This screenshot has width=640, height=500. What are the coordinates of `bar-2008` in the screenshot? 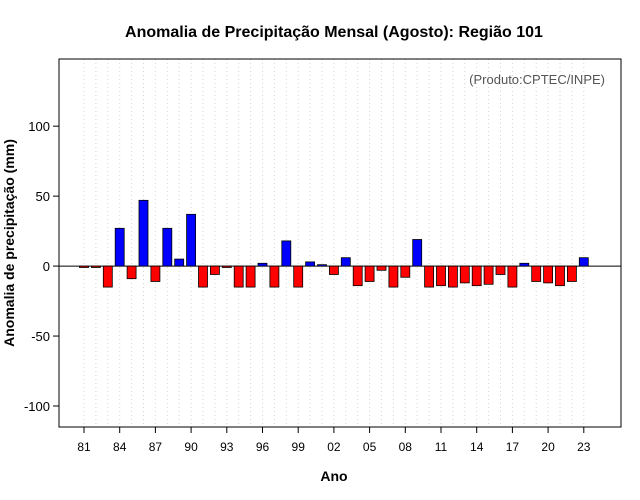 It's located at (405, 271).